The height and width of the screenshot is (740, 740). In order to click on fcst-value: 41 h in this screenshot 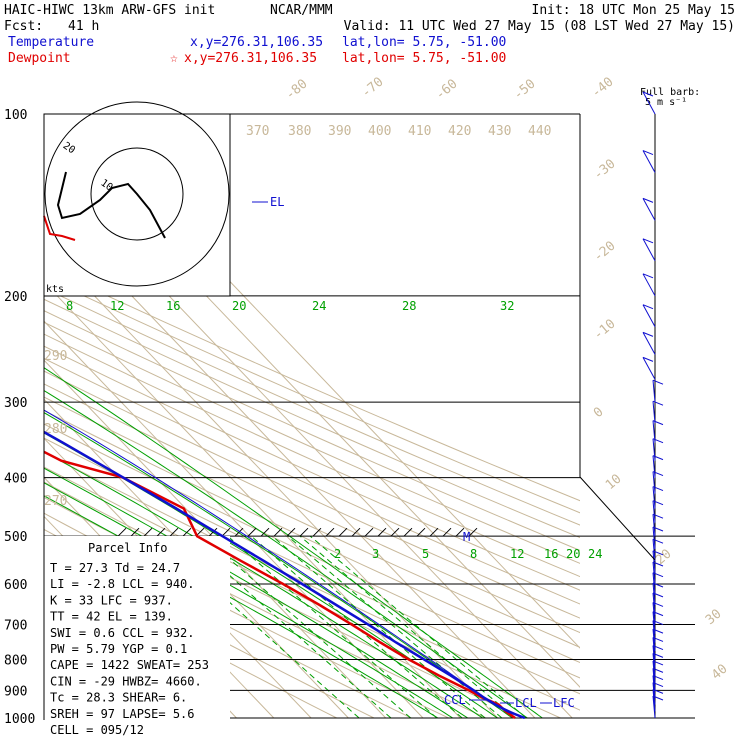, I will do `click(83, 26)`.